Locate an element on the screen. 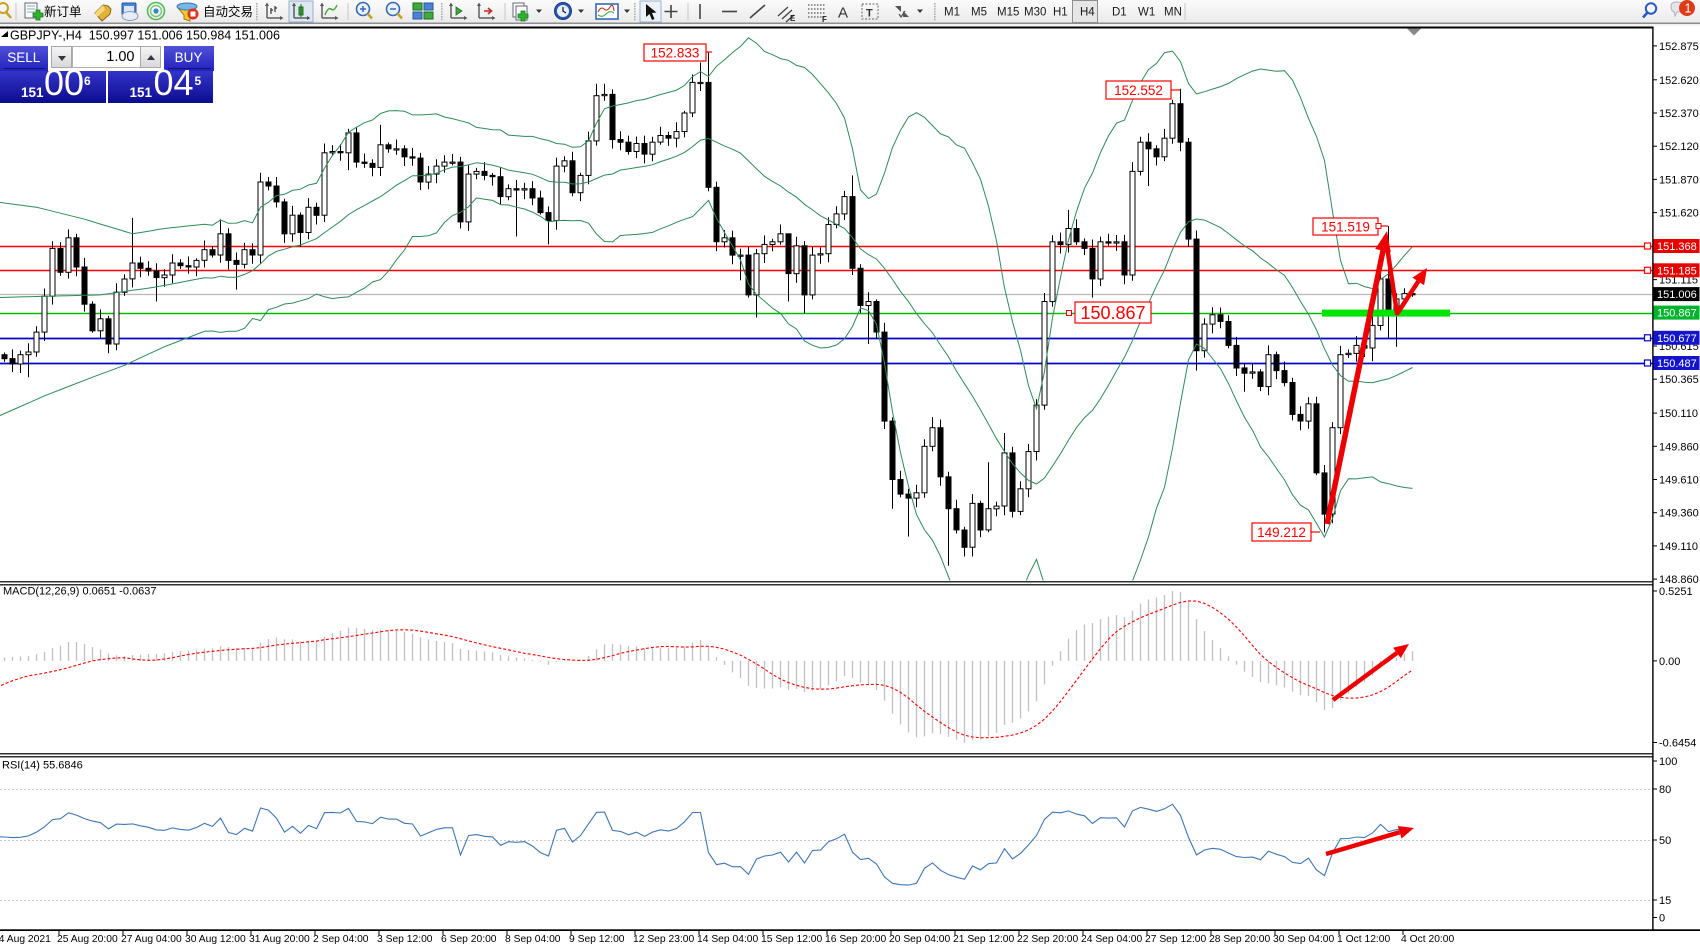  svg-text: RSI(14) 55.6846 is located at coordinates (42, 766).